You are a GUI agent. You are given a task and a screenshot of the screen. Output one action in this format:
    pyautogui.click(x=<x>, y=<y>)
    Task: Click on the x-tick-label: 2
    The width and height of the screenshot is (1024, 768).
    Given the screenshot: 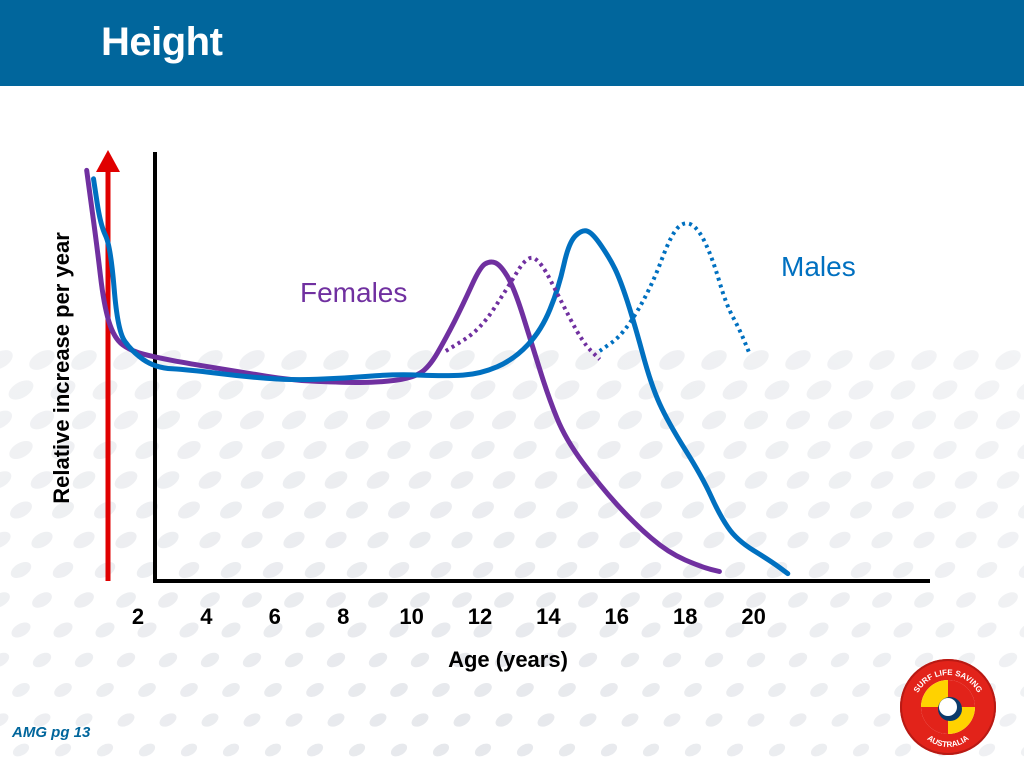 What is the action you would take?
    pyautogui.click(x=138, y=616)
    